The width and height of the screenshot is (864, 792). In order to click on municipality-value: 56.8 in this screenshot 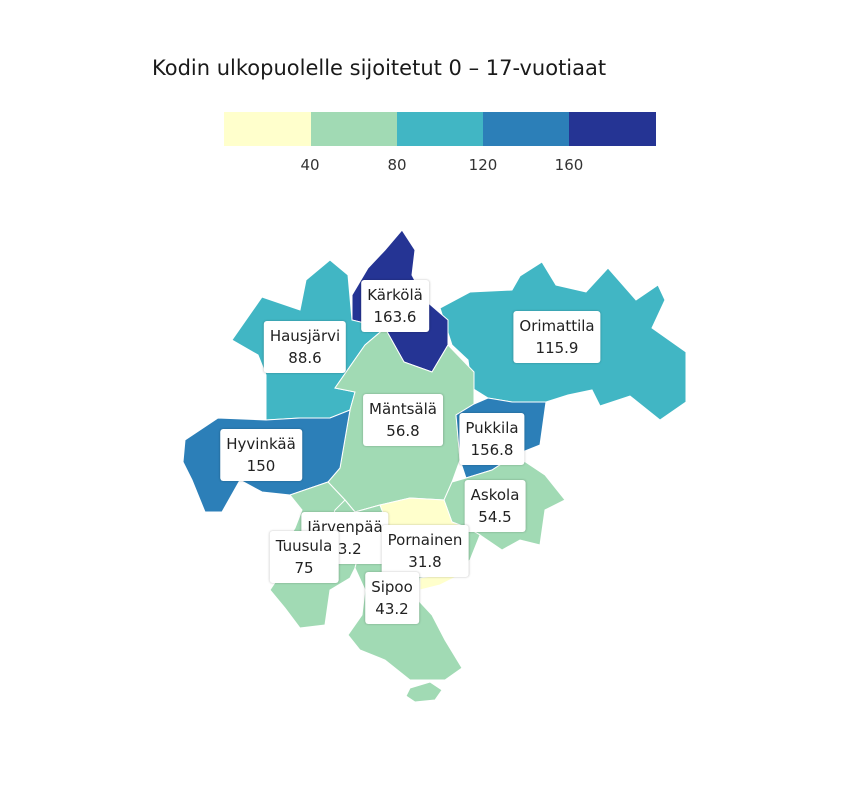, I will do `click(403, 431)`.